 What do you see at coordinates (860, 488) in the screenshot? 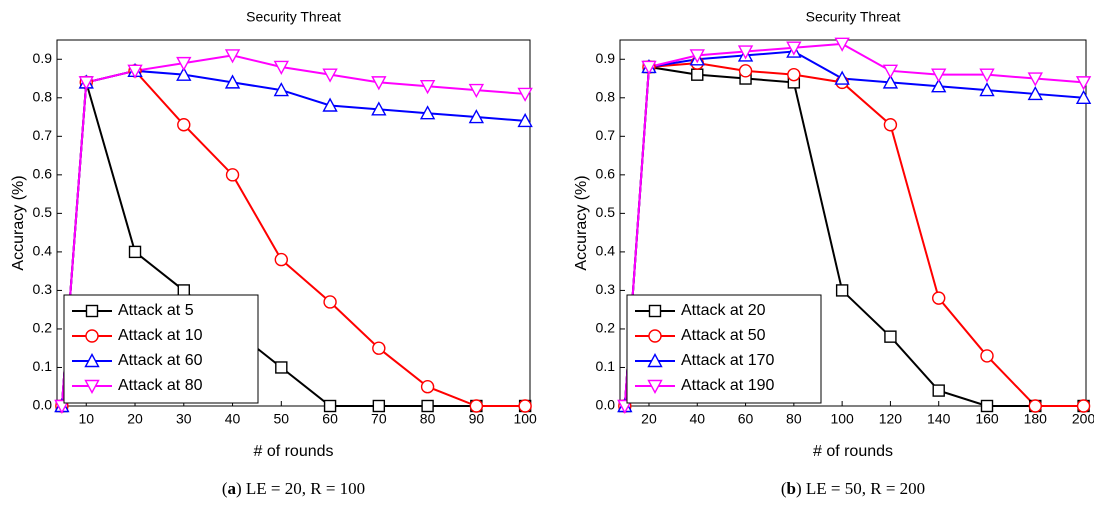
I see `caption-part: ) LE = 50, R = 200` at bounding box center [860, 488].